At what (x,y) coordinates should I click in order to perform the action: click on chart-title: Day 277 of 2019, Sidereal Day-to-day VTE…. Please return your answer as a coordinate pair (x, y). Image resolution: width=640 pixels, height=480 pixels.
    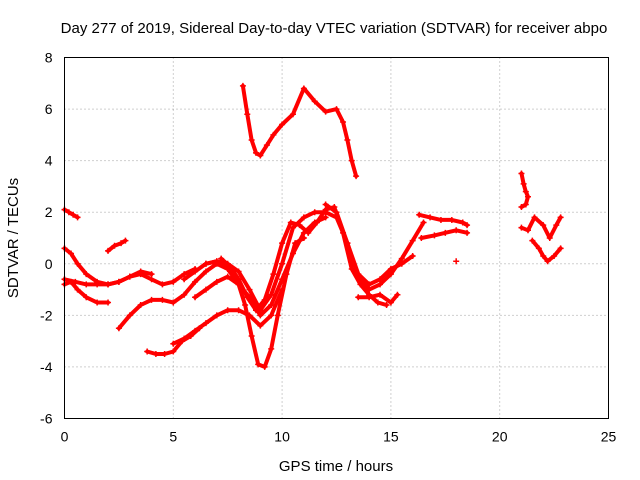
    Looking at the image, I should click on (334, 28).